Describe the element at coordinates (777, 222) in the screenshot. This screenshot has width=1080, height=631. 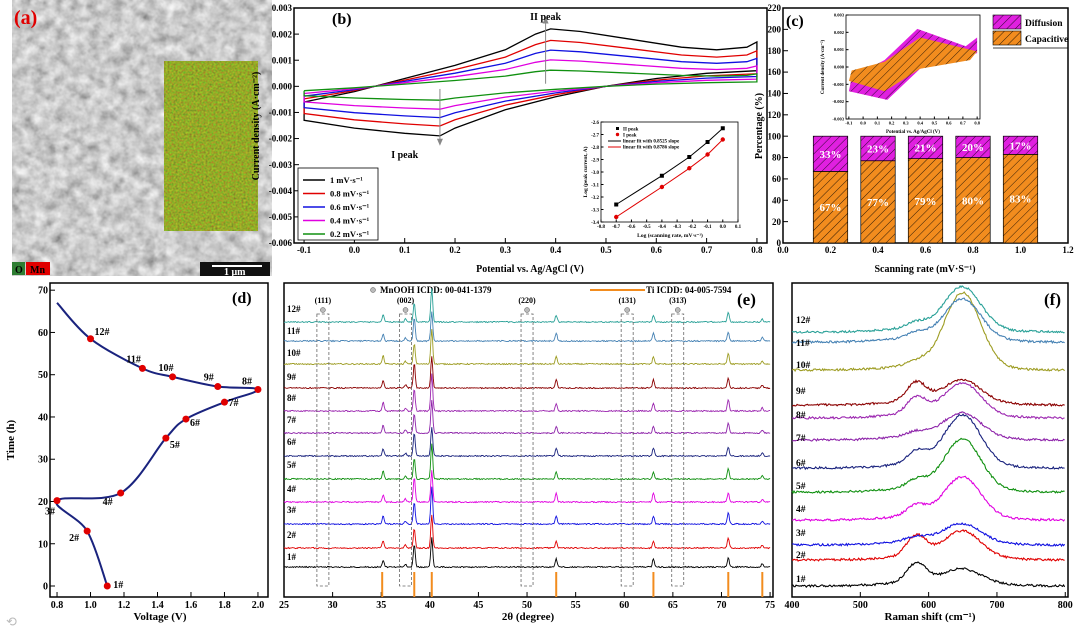
I see `c-ytick-label: 20` at that location.